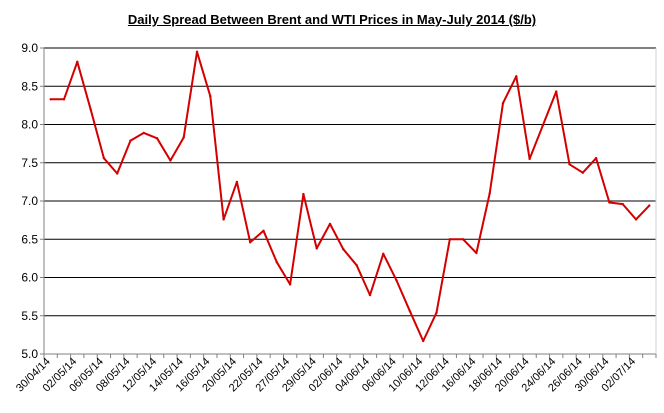 The height and width of the screenshot is (413, 664). I want to click on y-tick-label: 5.0, so click(29, 354).